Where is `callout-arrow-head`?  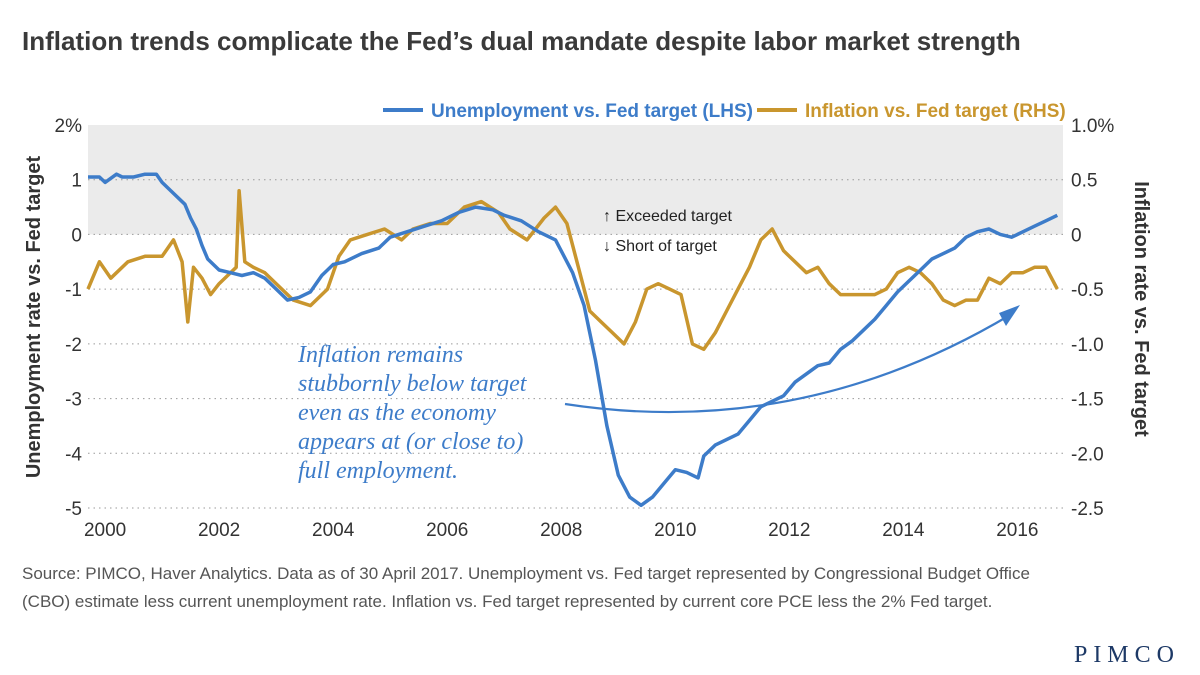 callout-arrow-head is located at coordinates (1009, 315).